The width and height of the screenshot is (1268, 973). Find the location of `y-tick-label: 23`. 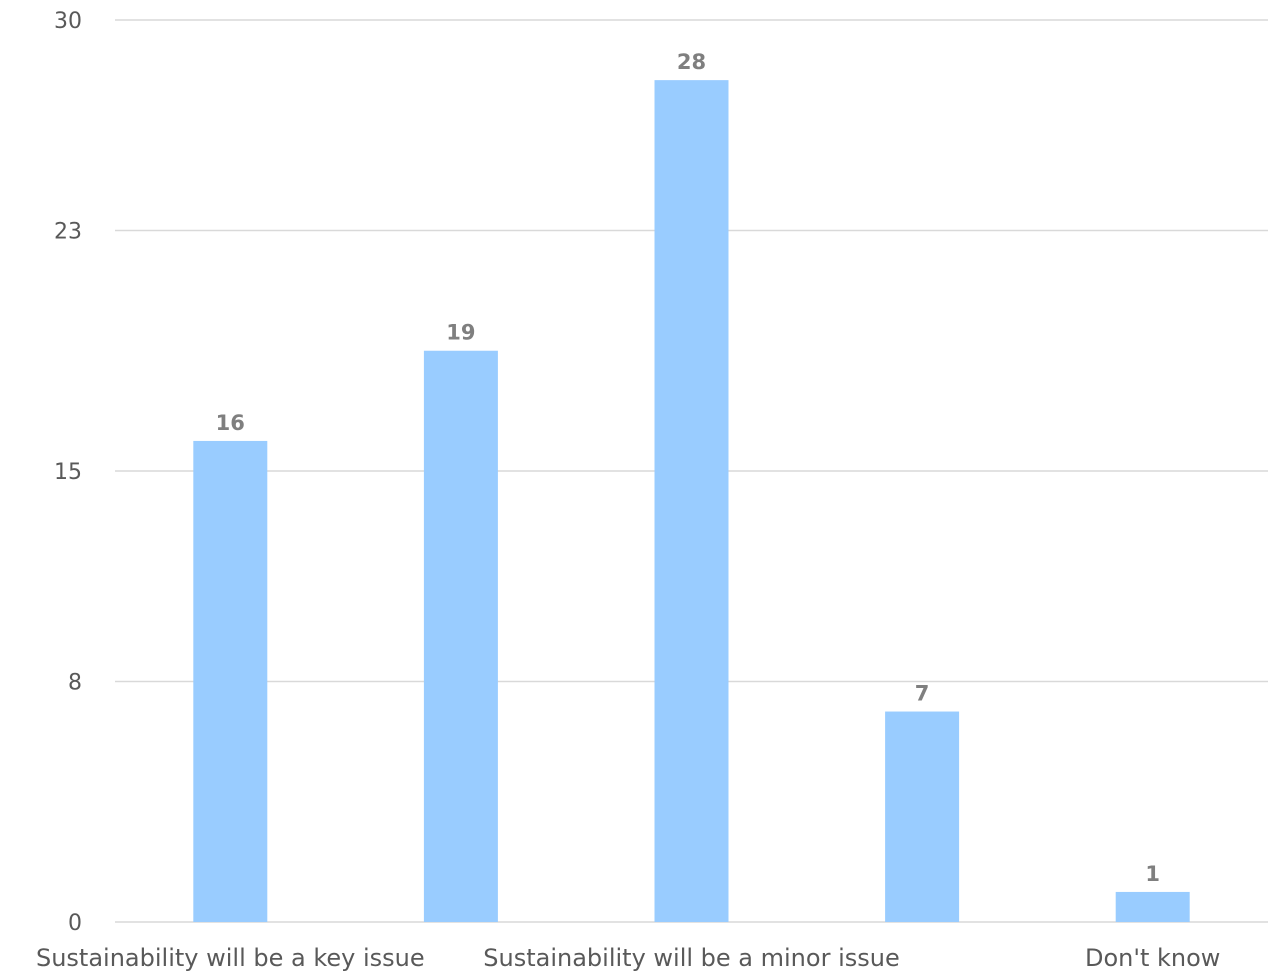

y-tick-label: 23 is located at coordinates (68, 231).